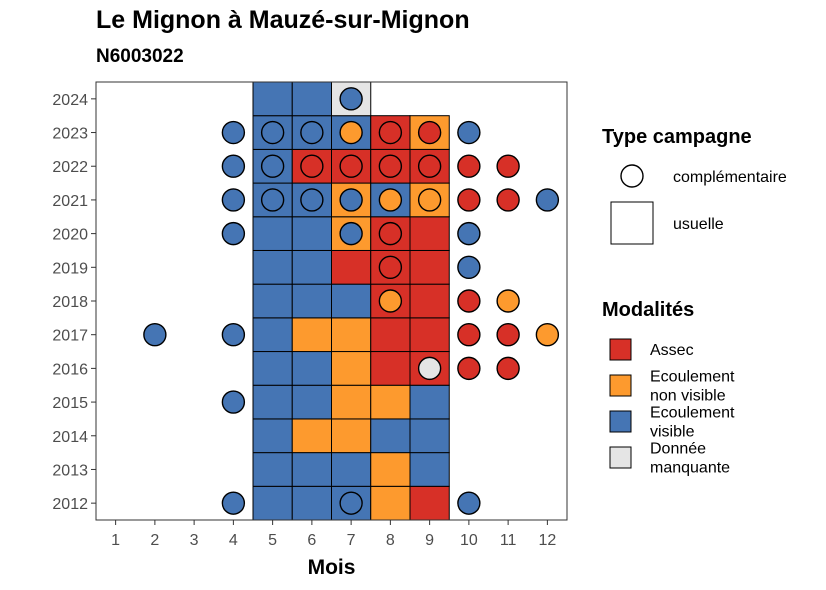 This screenshot has width=826, height=590. I want to click on x-tick-label-11: 11, so click(508, 540).